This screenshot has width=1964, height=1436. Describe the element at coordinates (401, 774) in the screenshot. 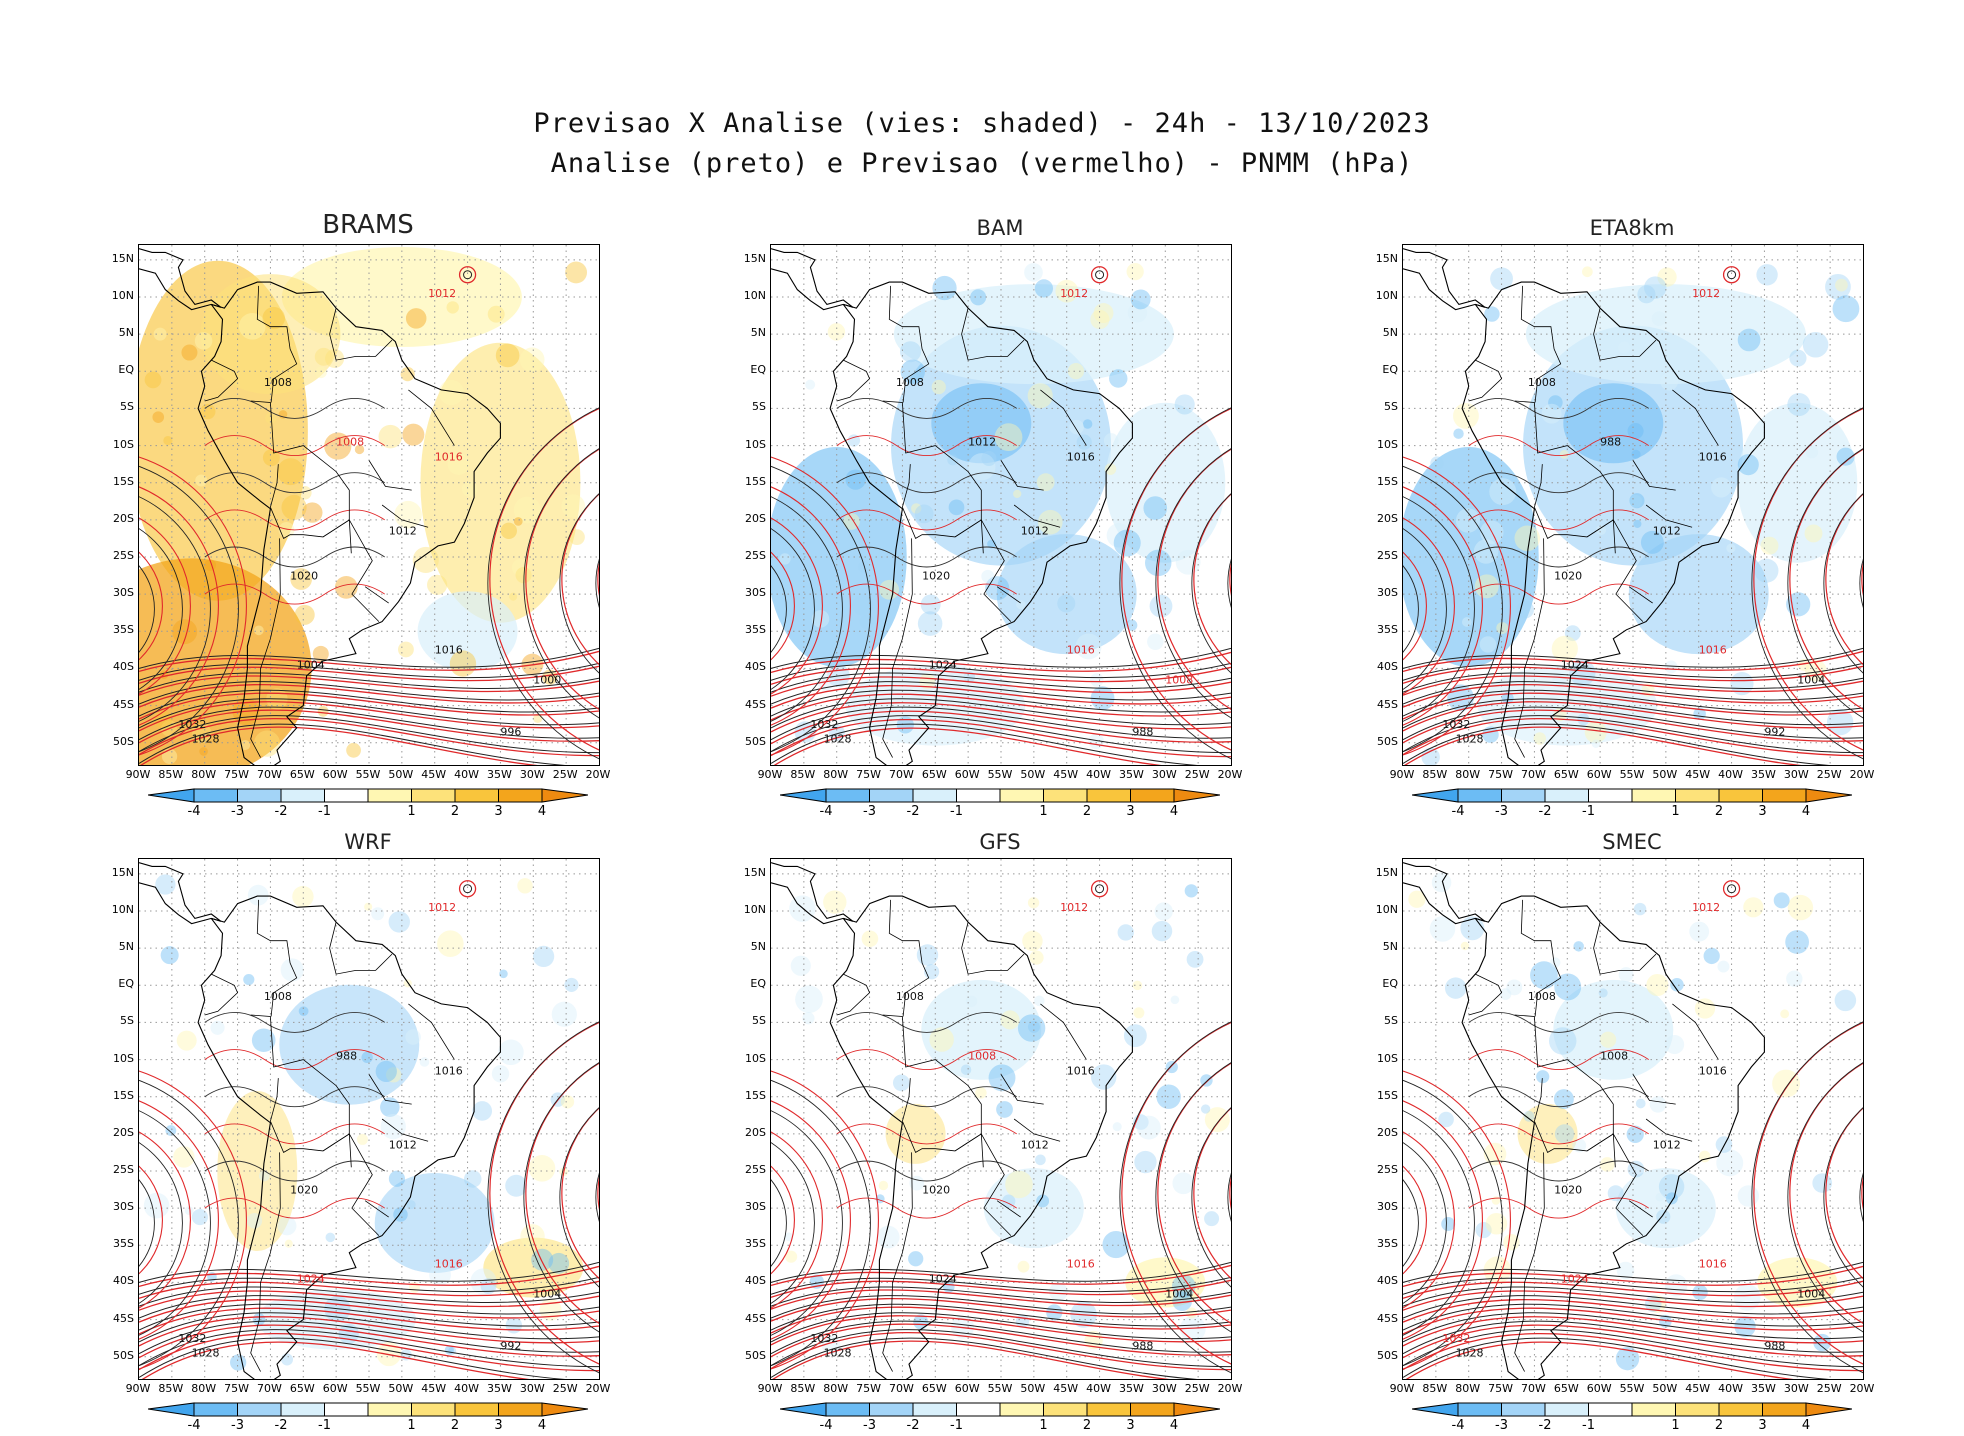

I see `lon-tick-label: 50W` at that location.